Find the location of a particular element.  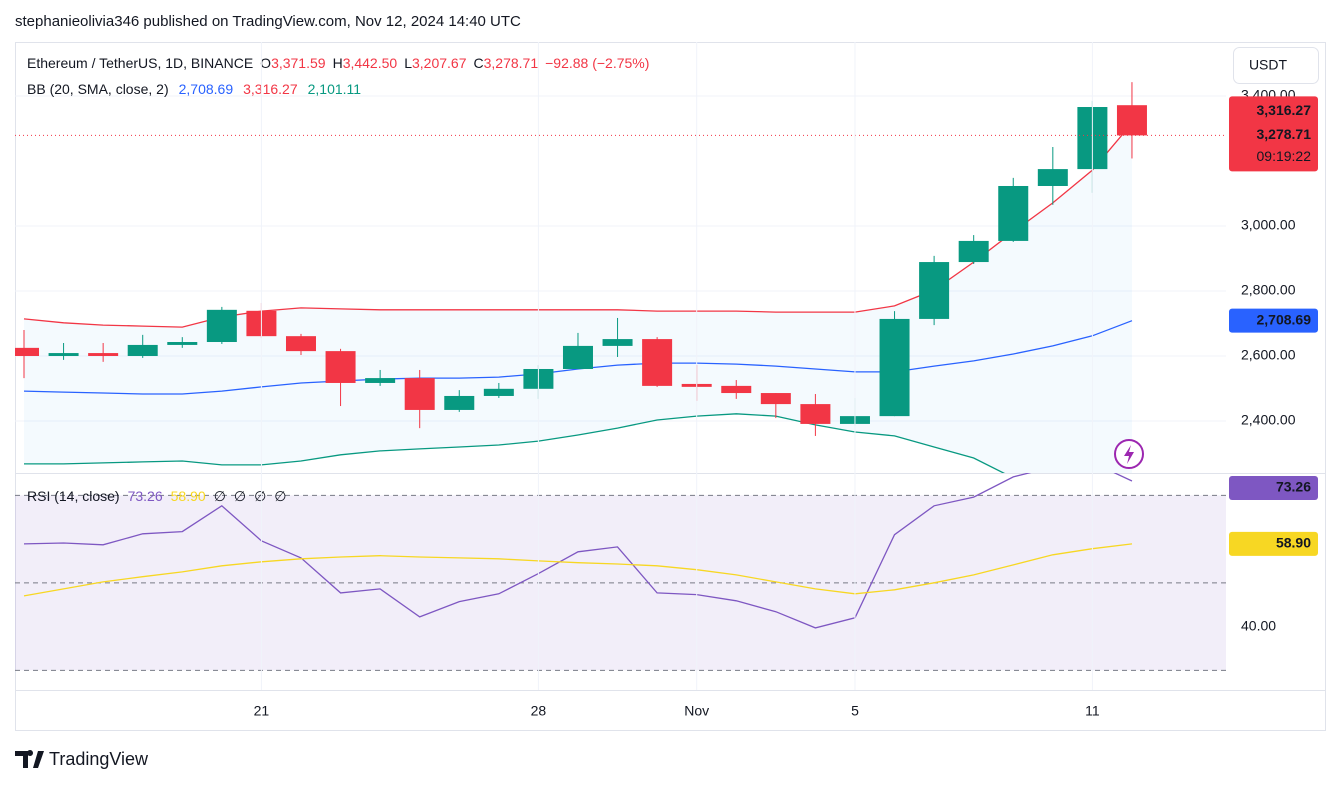

legend-item: L is located at coordinates (408, 63).